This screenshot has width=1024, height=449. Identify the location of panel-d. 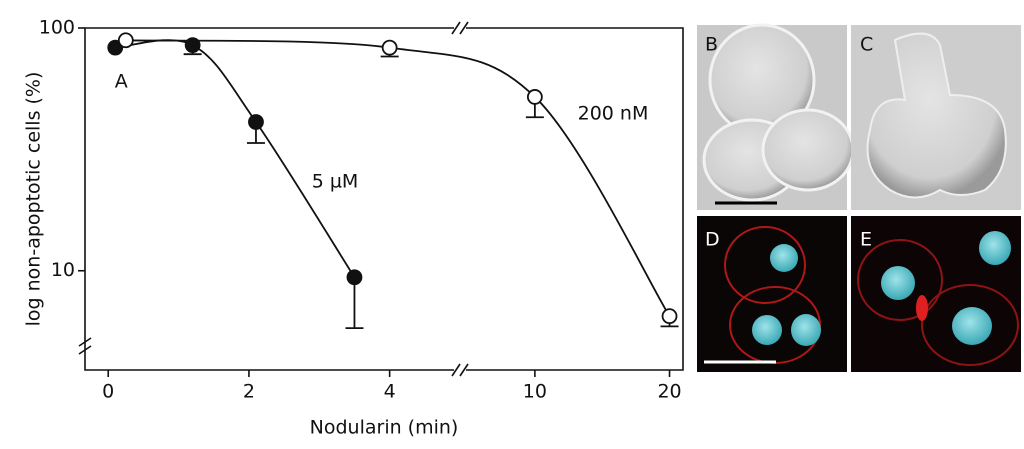
(772, 294).